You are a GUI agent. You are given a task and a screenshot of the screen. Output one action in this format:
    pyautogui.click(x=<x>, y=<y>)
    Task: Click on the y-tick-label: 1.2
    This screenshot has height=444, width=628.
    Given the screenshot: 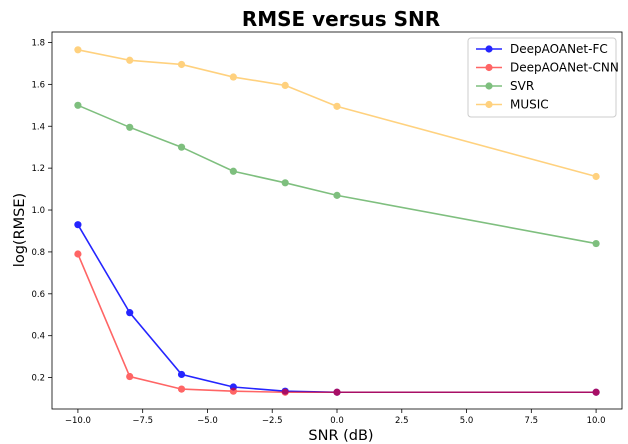 What is the action you would take?
    pyautogui.click(x=38, y=169)
    